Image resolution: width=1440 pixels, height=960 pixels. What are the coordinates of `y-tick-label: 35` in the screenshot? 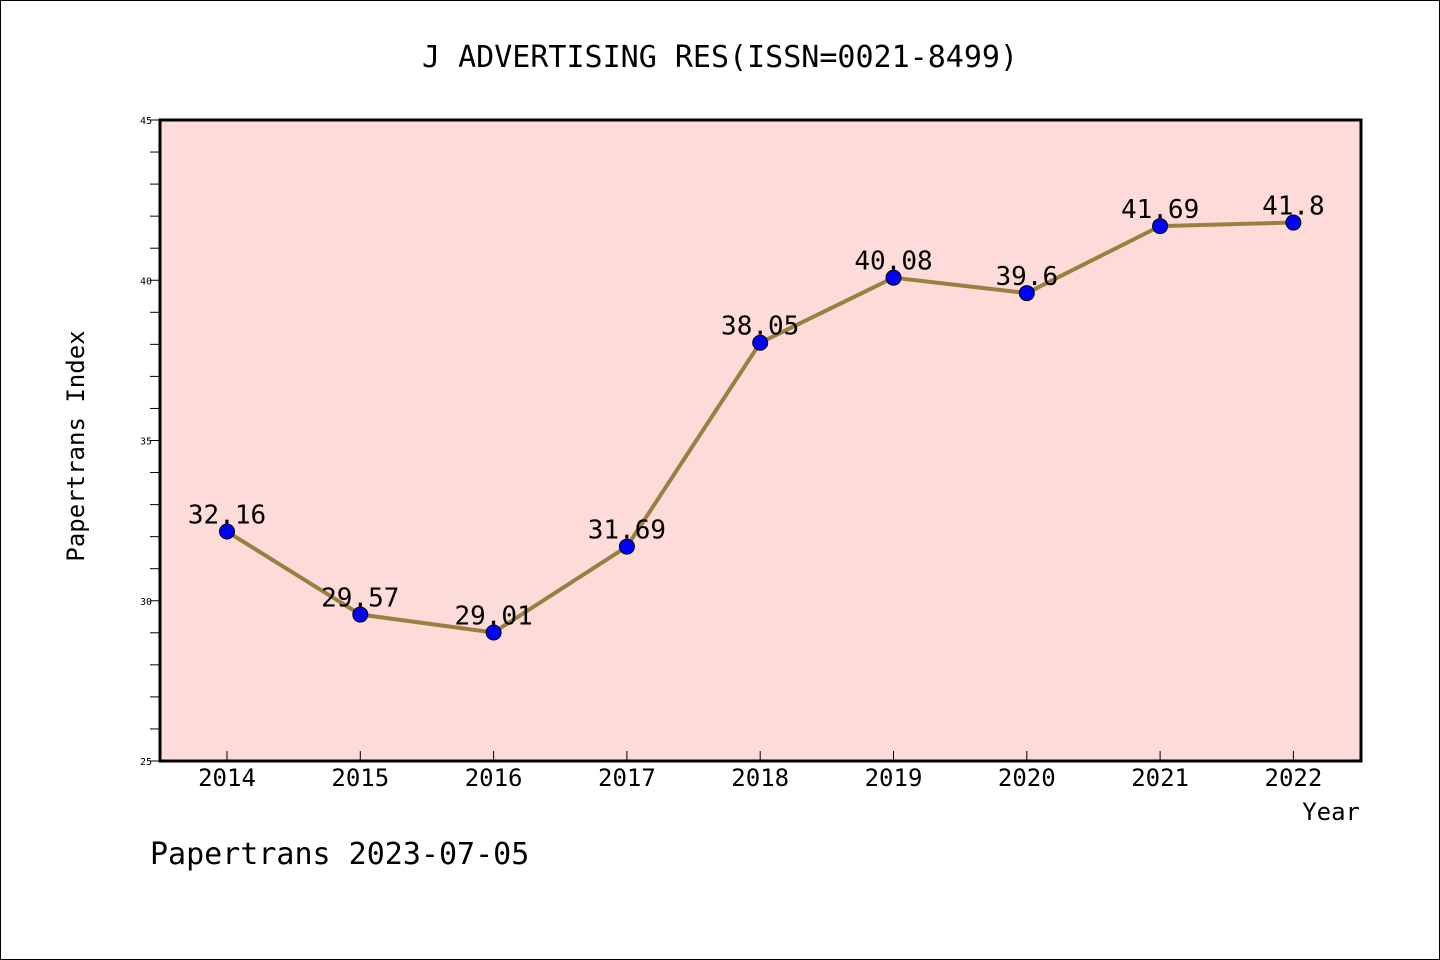 It's located at (146, 442).